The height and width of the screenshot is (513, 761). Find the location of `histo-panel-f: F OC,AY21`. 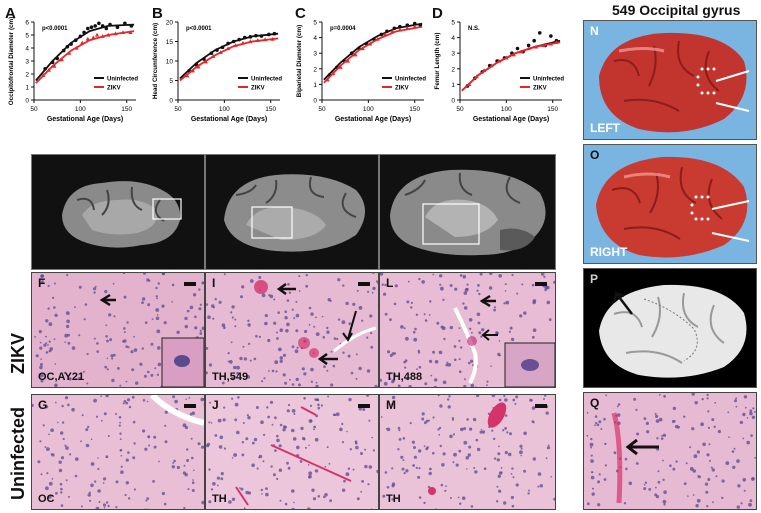

histo-panel-f: F OC,AY21 is located at coordinates (118, 330).